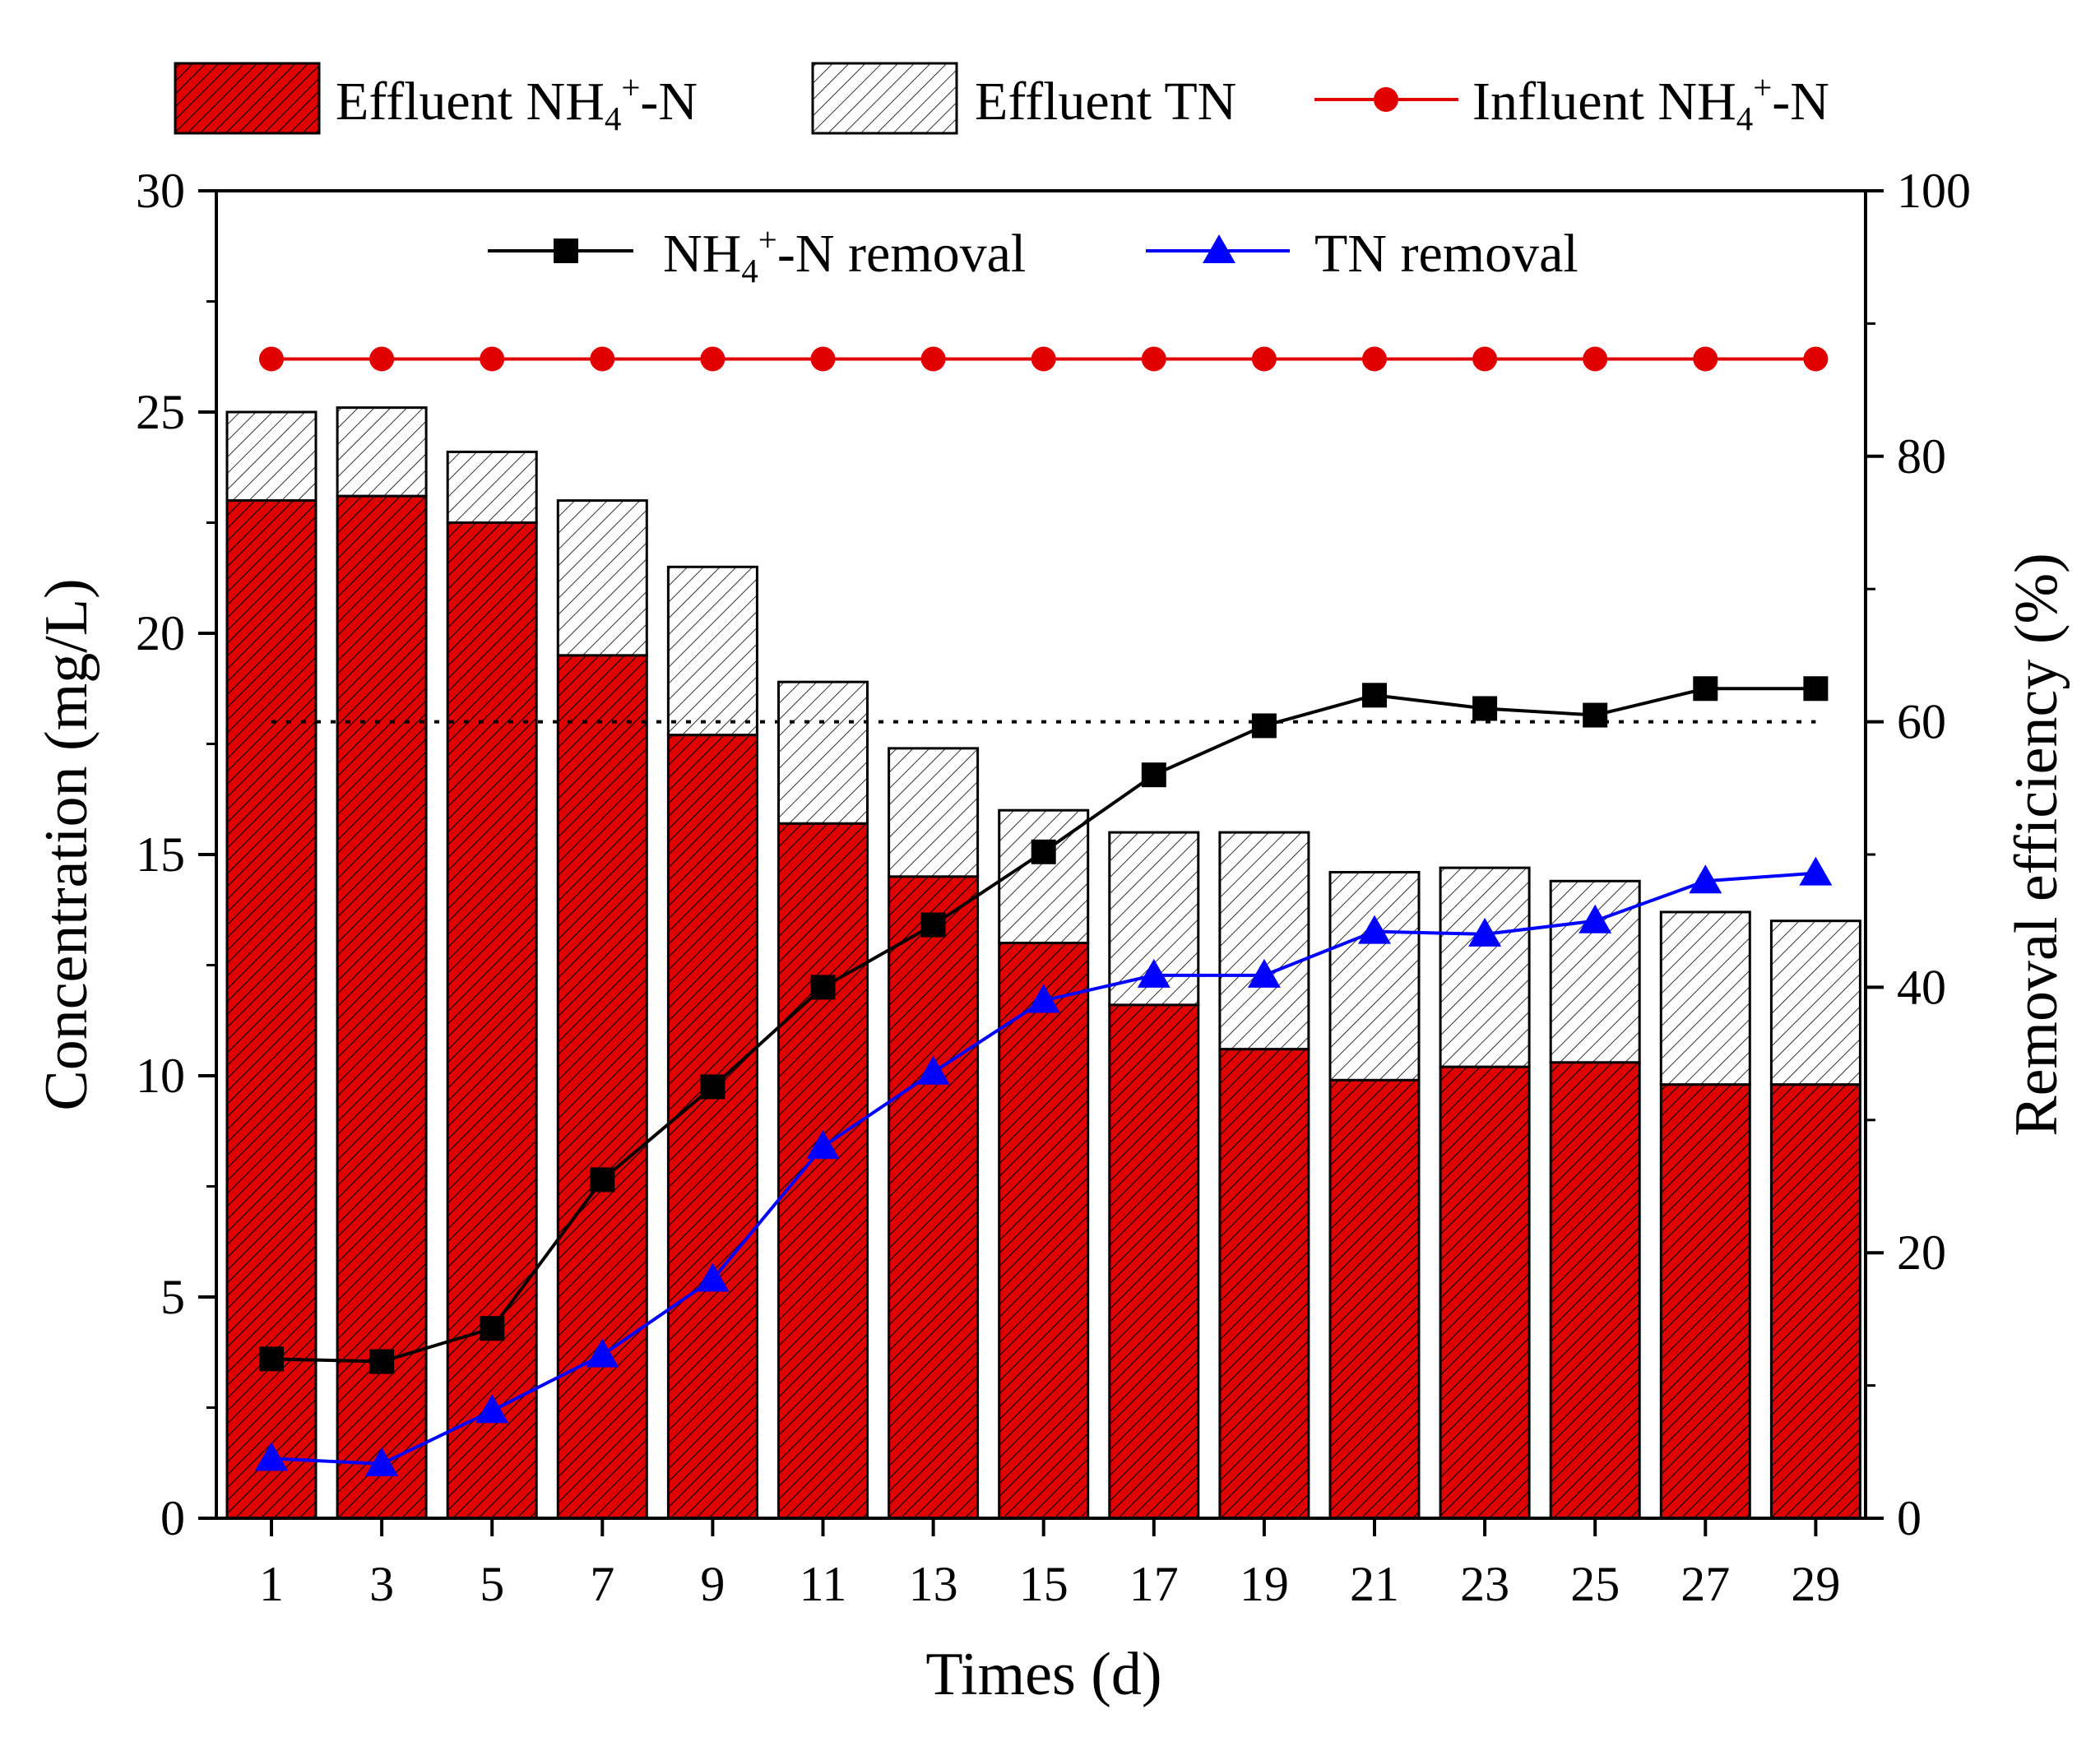  What do you see at coordinates (1705, 1584) in the screenshot?
I see `x-tick-label: 27` at bounding box center [1705, 1584].